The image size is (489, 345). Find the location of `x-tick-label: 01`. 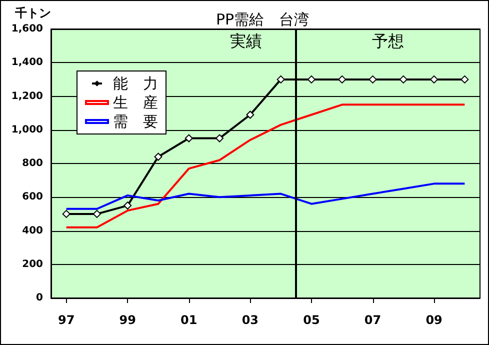

x-tick-label: 01 is located at coordinates (189, 320).